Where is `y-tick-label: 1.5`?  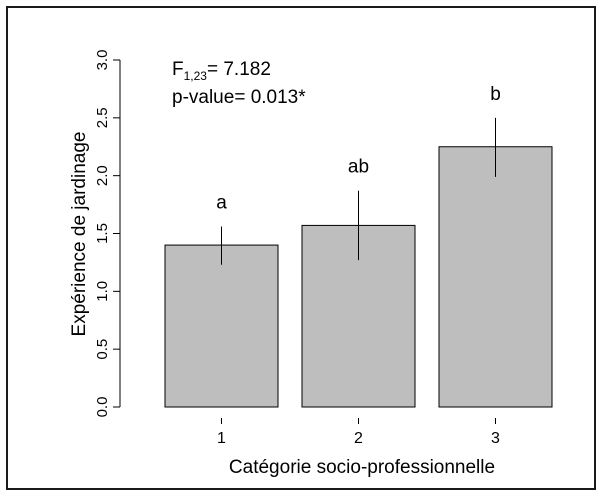
y-tick-label: 1.5 is located at coordinates (102, 233).